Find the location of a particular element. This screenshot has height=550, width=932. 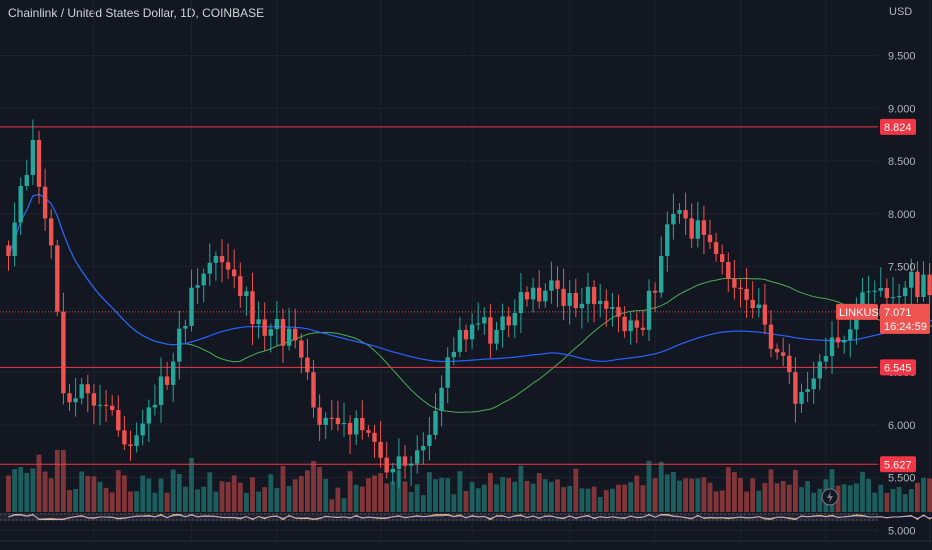

lightning-icon is located at coordinates (830, 497).